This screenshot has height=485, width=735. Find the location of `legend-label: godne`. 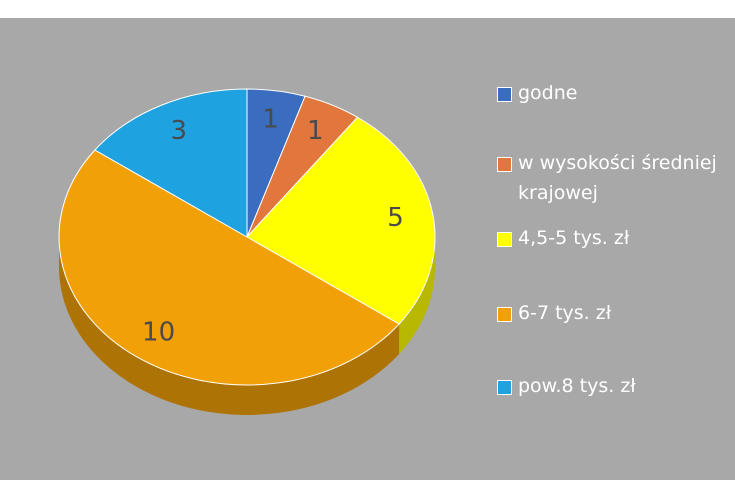

legend-label: godne is located at coordinates (548, 93).